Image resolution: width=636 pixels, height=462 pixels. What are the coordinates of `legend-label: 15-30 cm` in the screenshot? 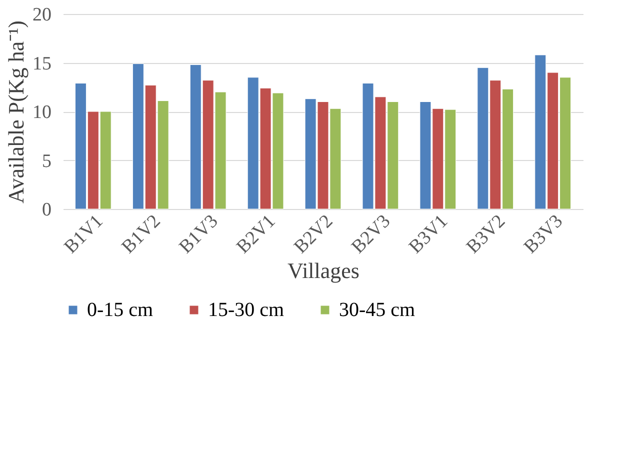 It's located at (246, 310).